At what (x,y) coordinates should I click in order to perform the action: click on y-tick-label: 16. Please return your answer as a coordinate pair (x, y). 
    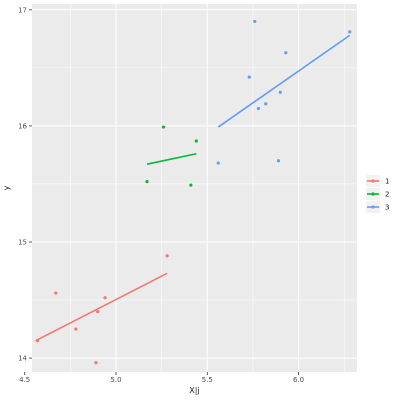
    Looking at the image, I should click on (22, 126).